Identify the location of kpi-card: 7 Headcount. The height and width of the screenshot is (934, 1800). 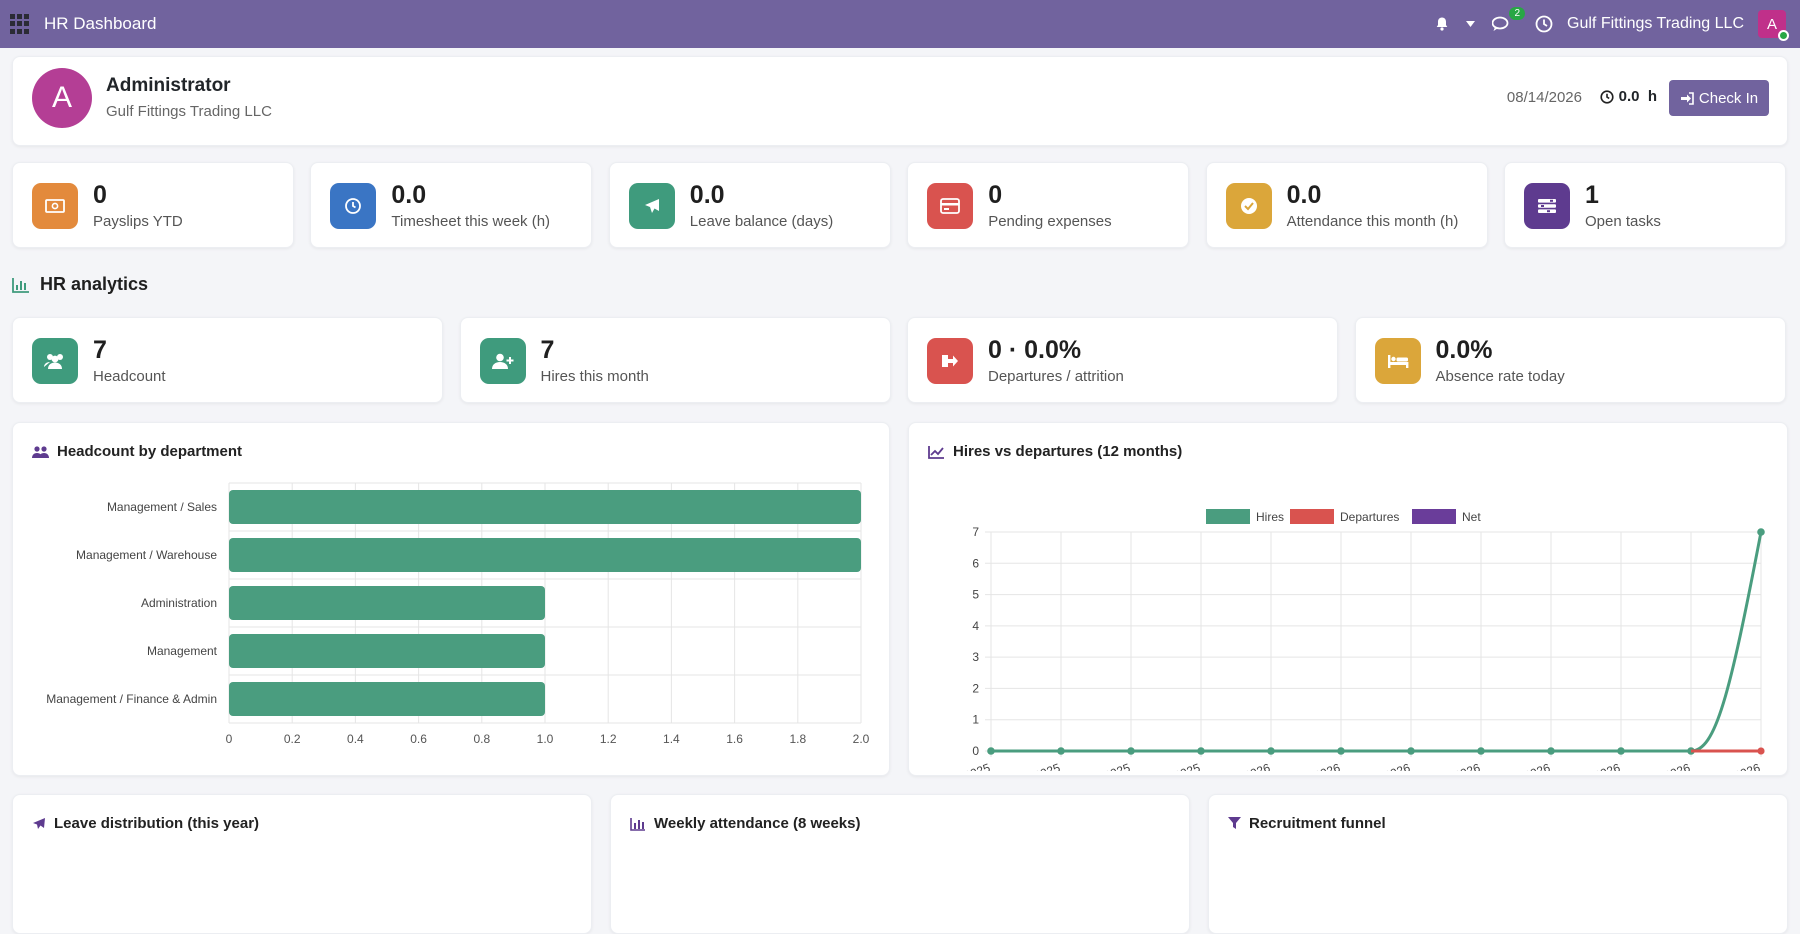
(227, 360).